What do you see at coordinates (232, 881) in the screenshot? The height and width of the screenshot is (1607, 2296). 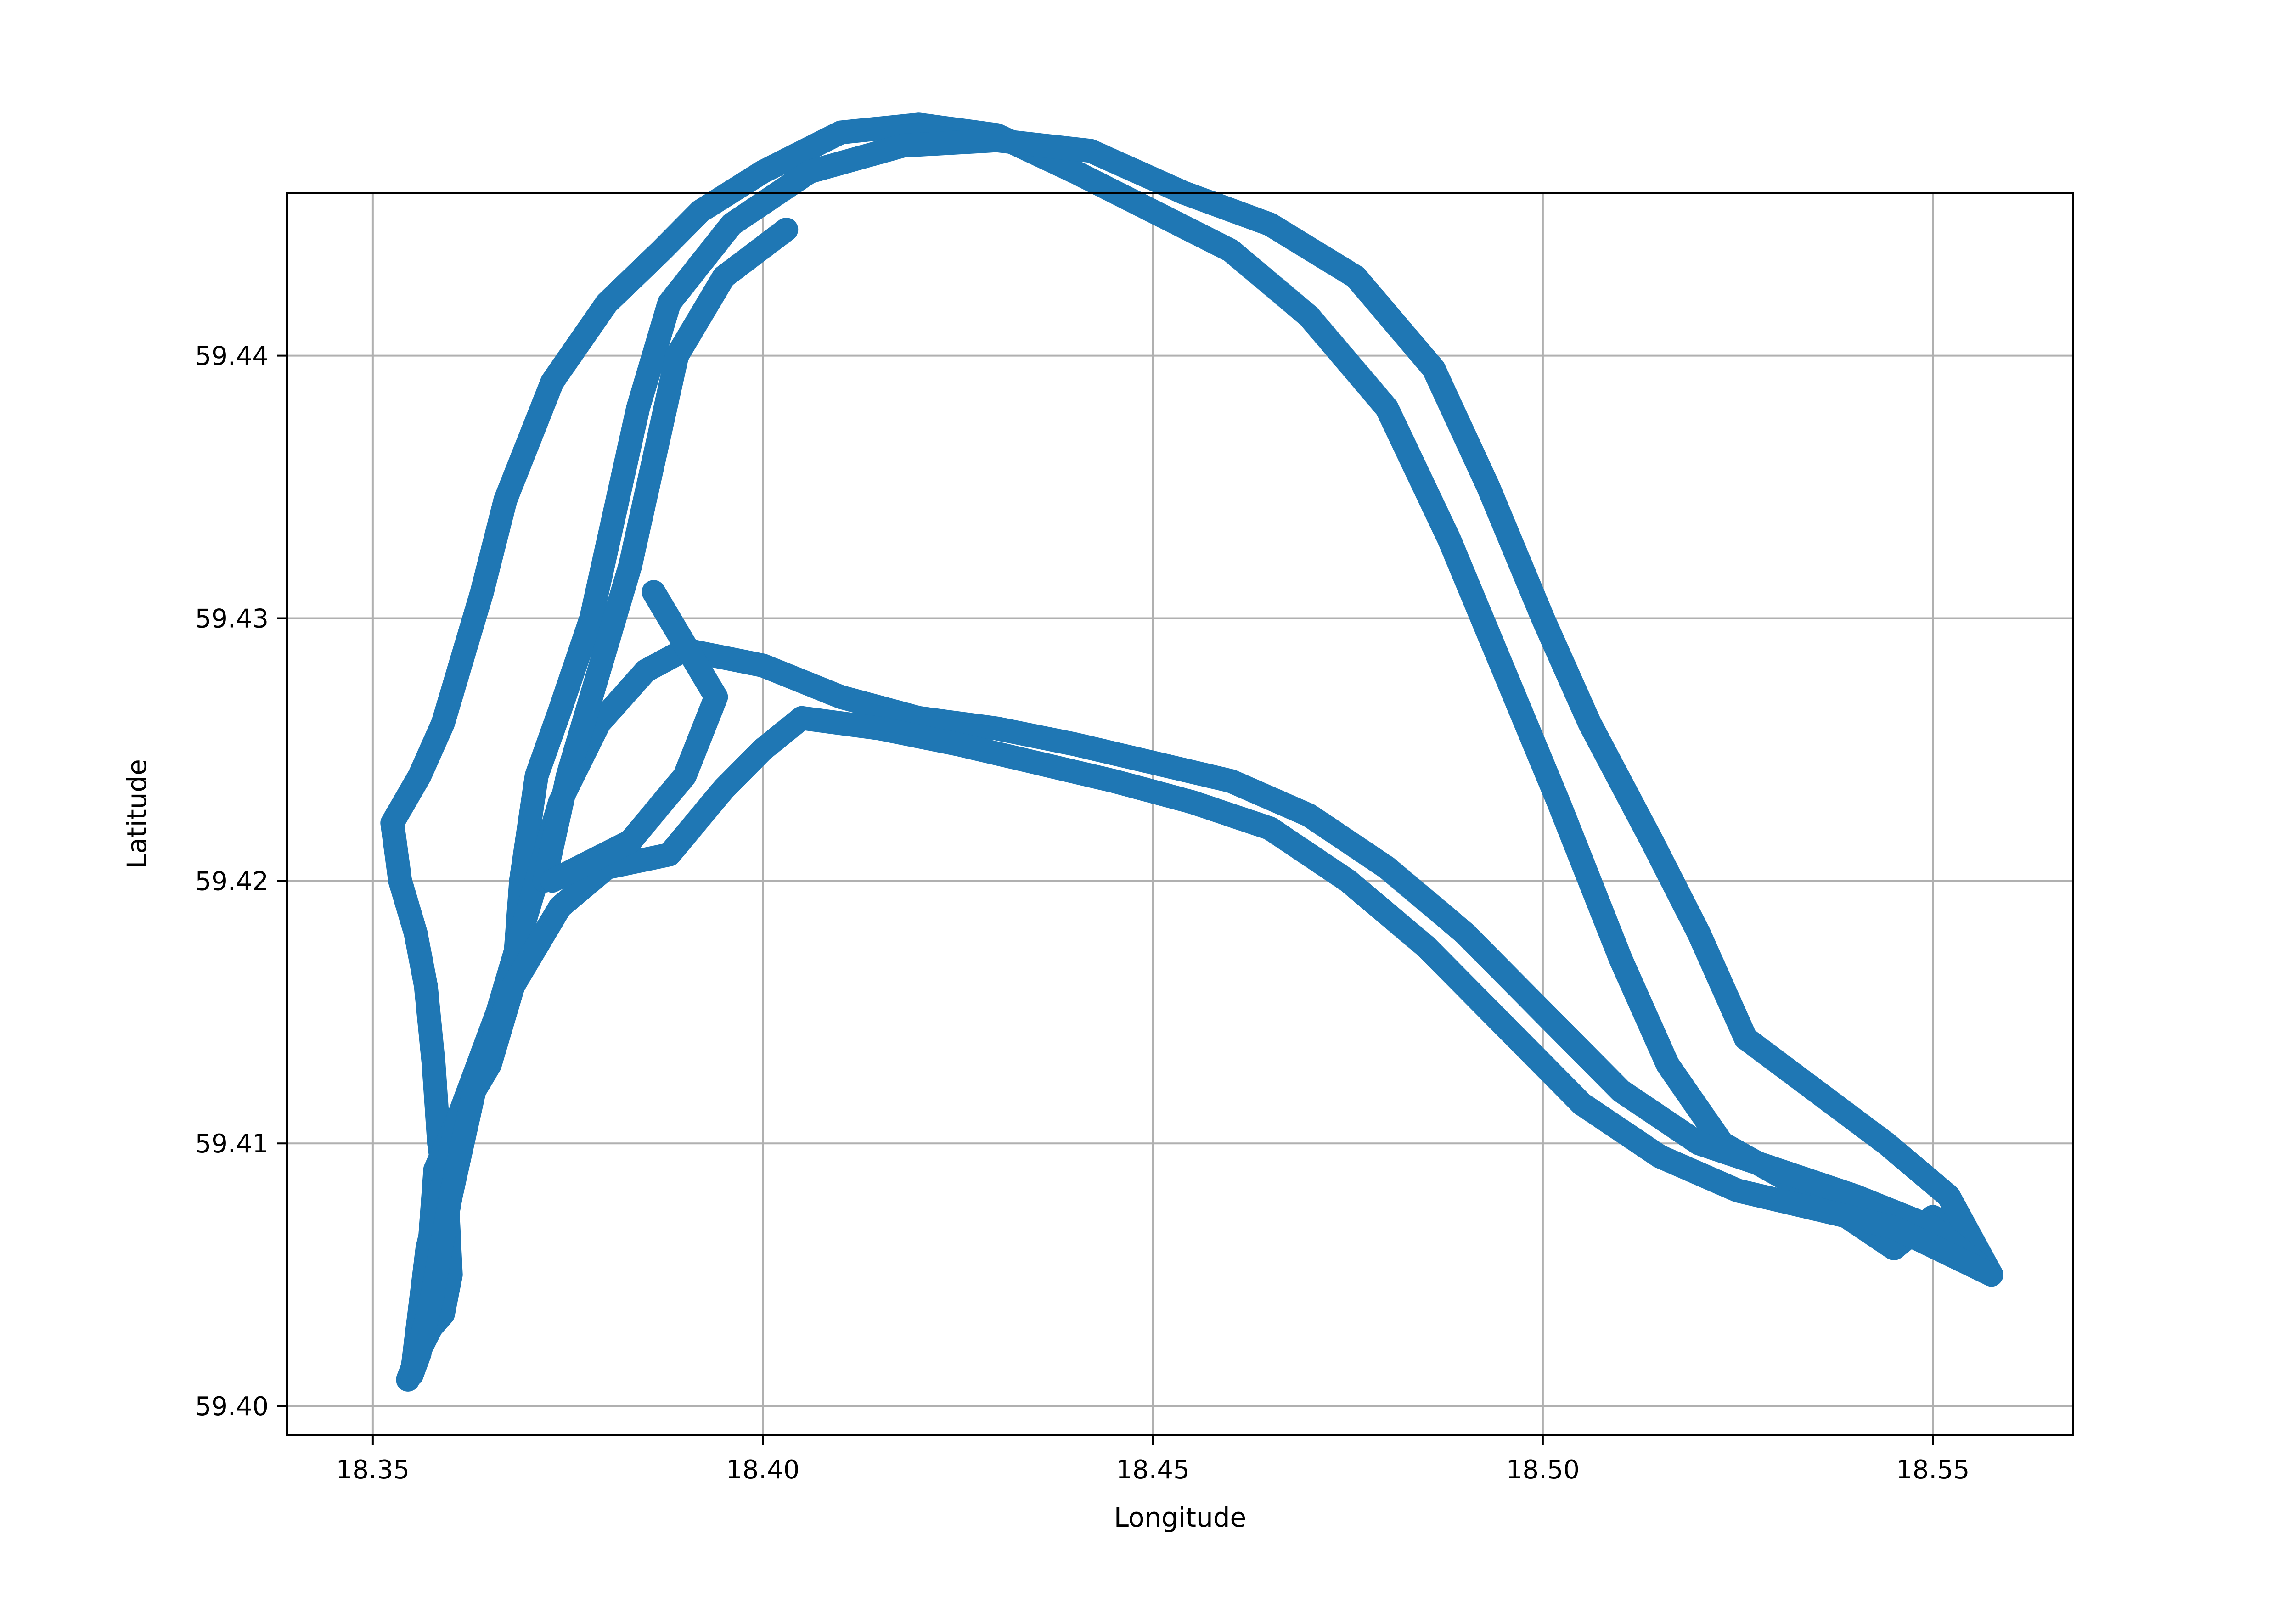 I see `y-tick-label: 59.42` at bounding box center [232, 881].